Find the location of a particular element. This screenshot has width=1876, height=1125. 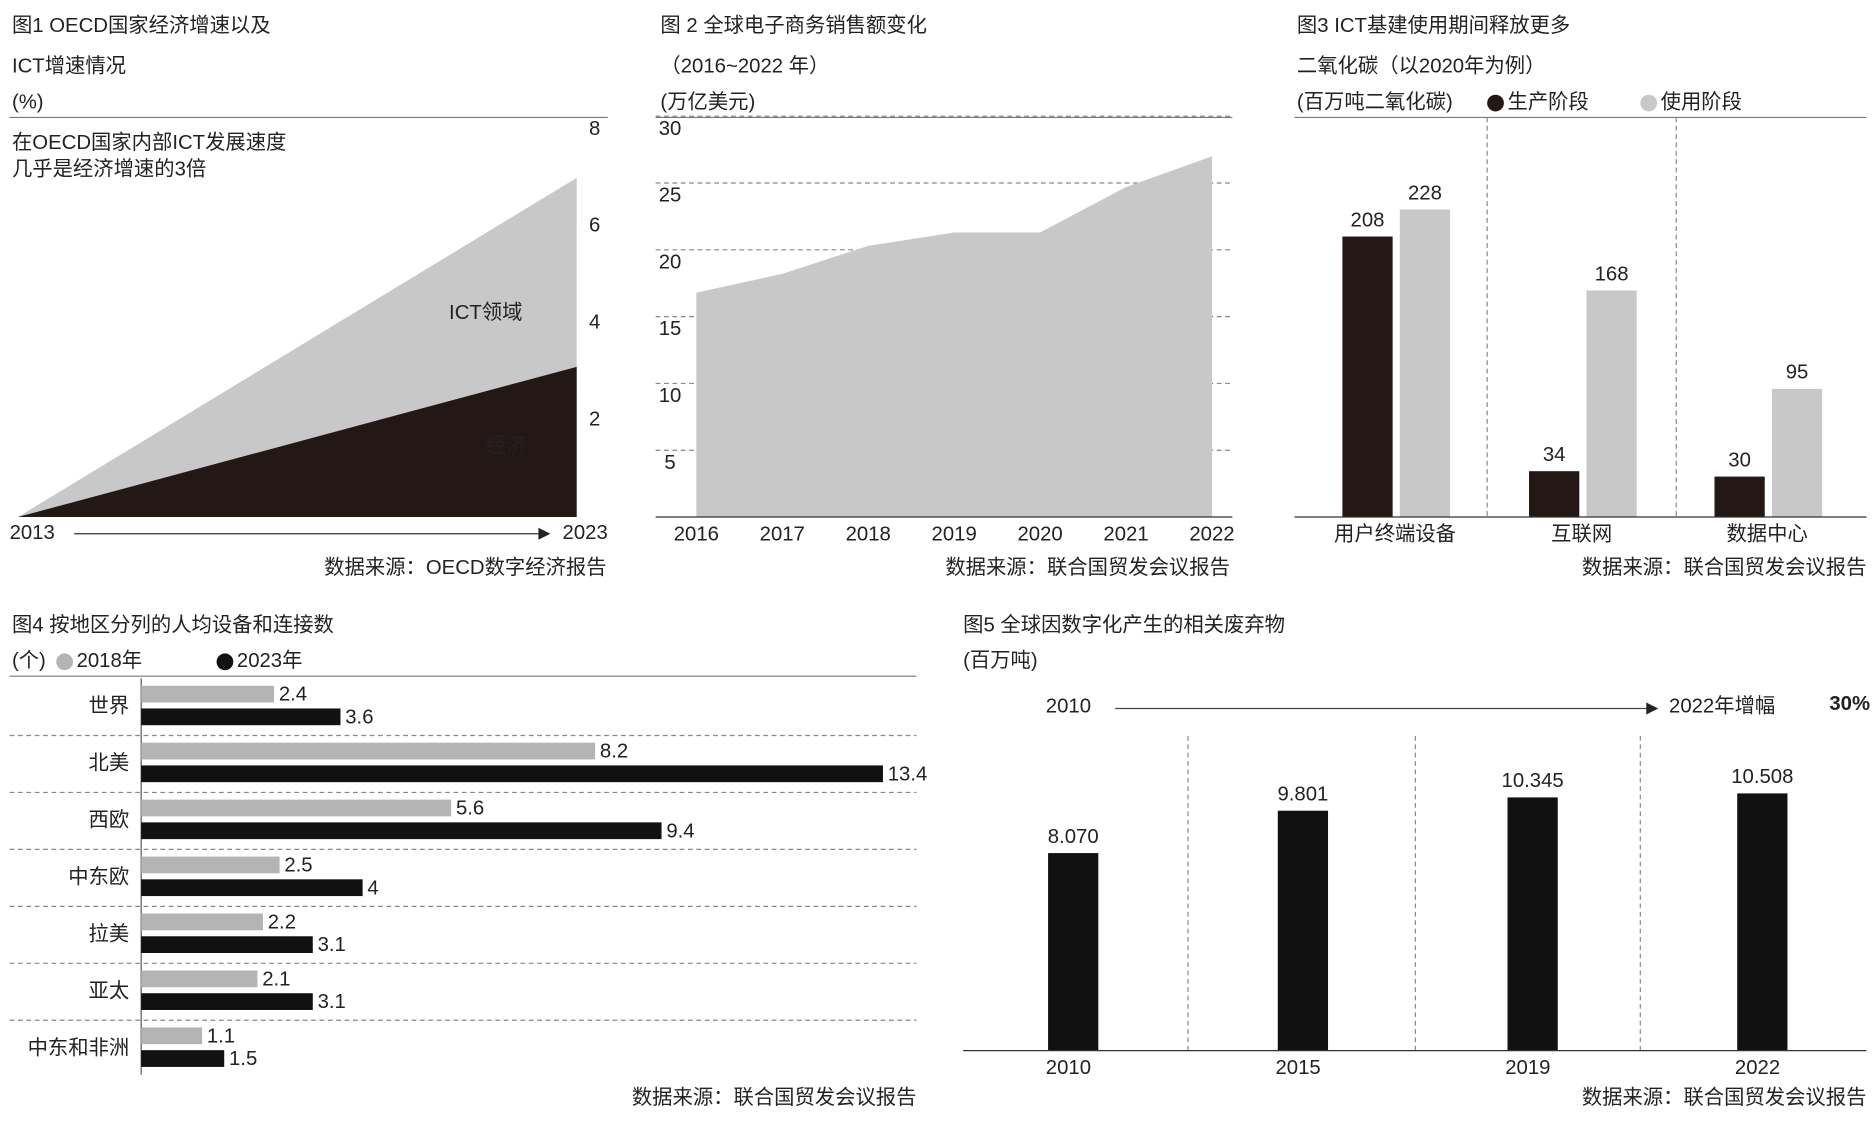

value-label: 228 is located at coordinates (1425, 193).